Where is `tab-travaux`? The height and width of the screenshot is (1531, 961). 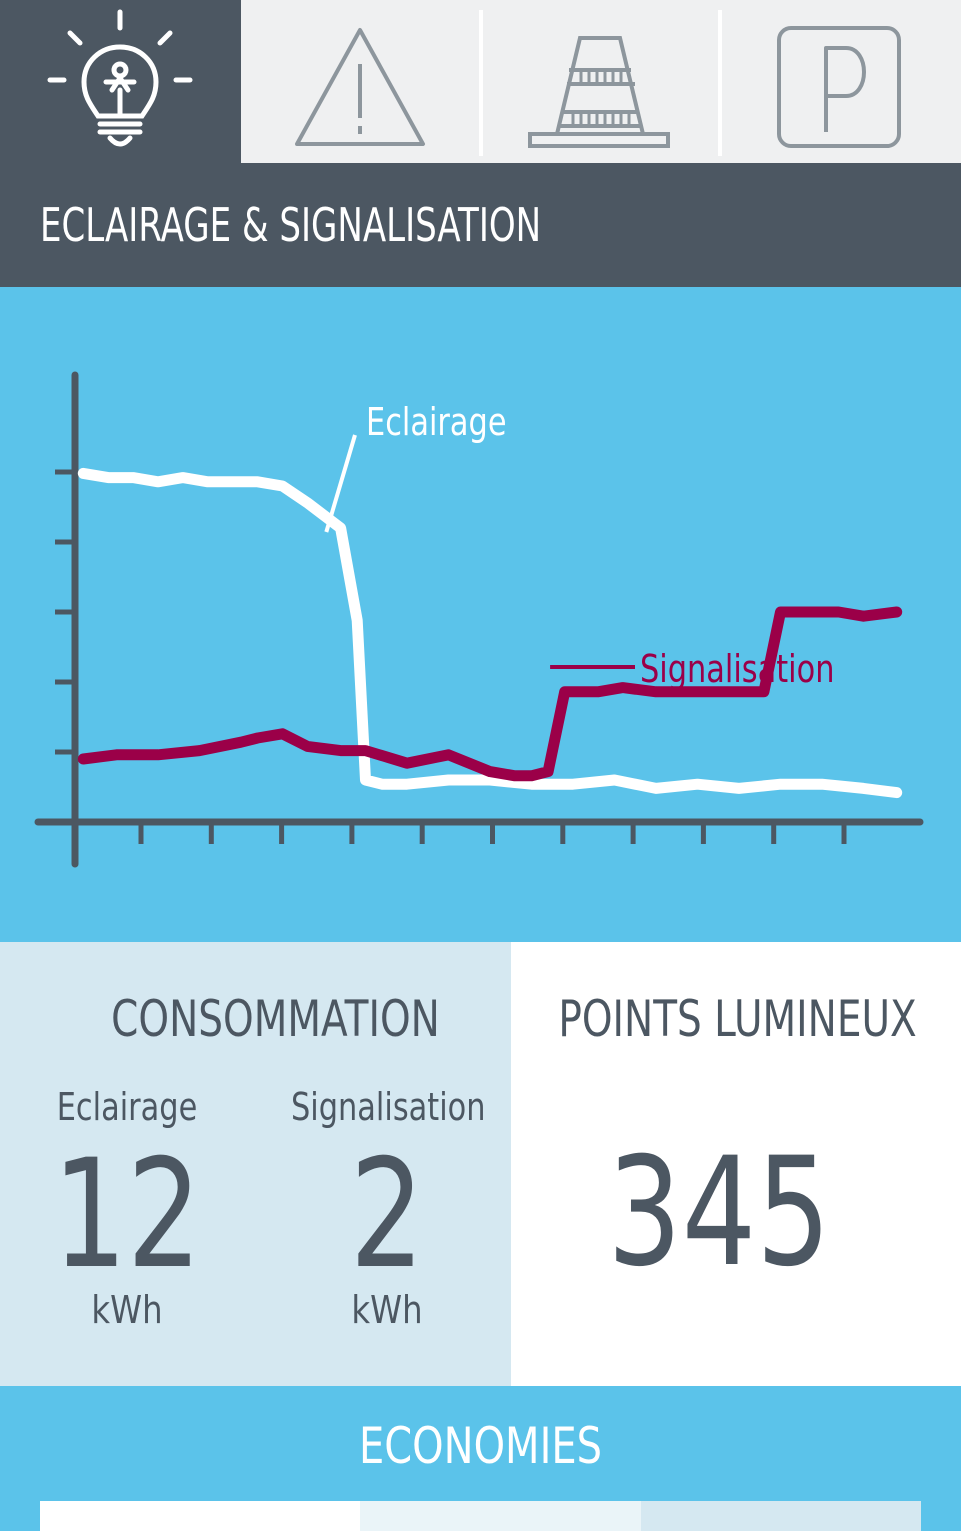
tab-travaux is located at coordinates (600, 81).